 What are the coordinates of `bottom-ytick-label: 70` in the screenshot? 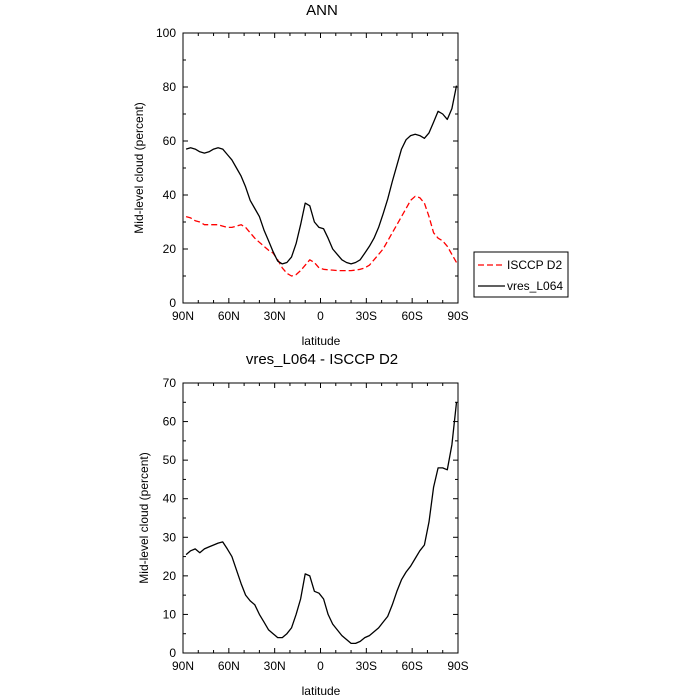 It's located at (170, 383).